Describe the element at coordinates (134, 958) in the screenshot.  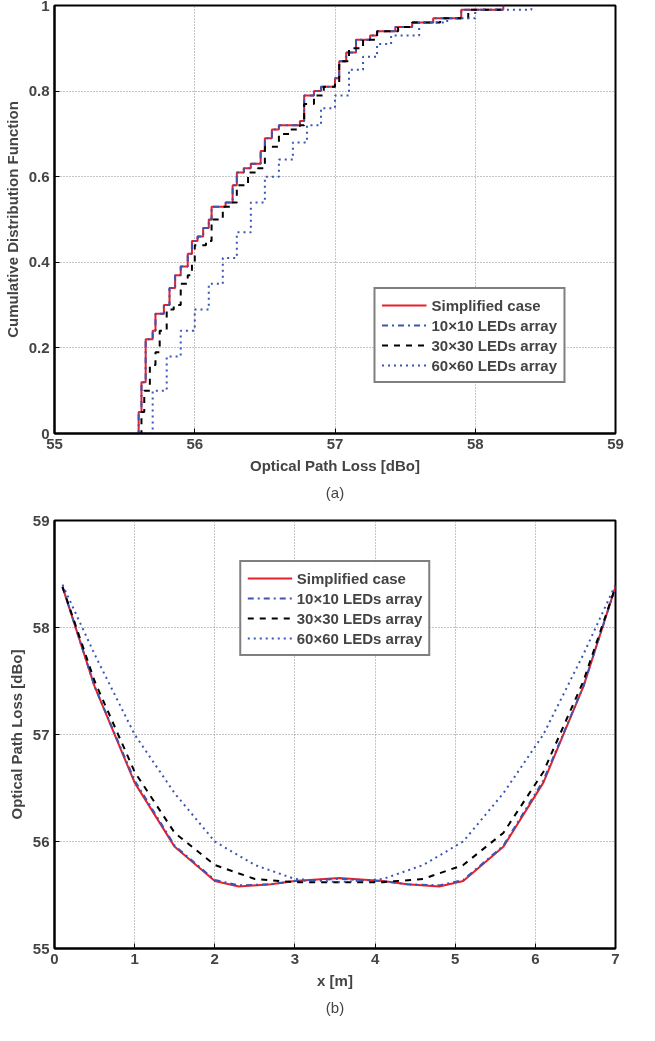
I see `x-tick-label: 1` at that location.